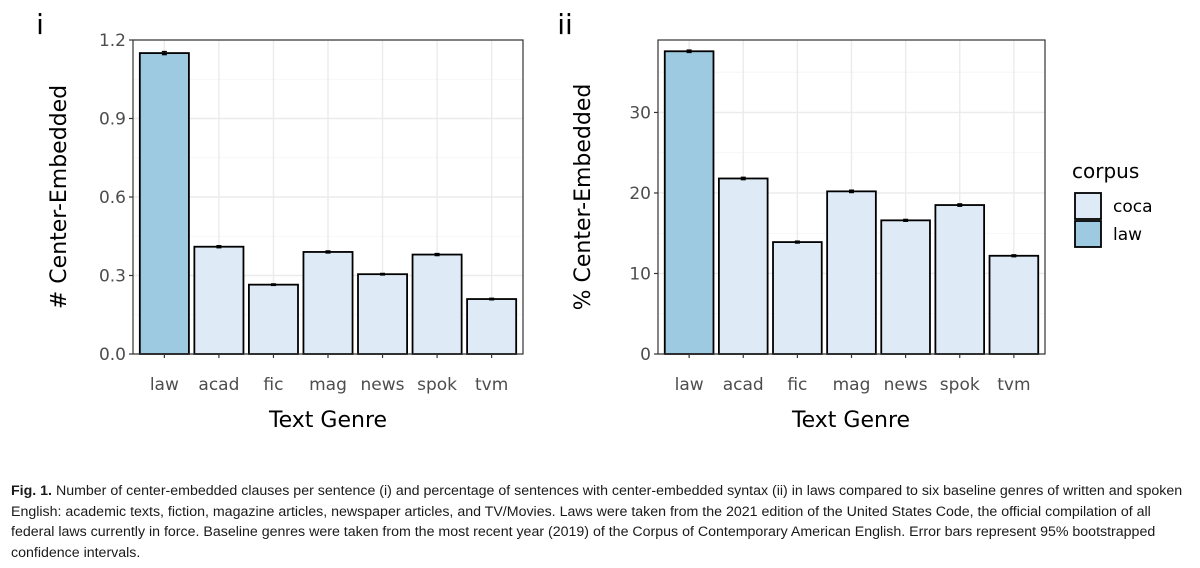 The image size is (1200, 568). I want to click on caption-label: Fig. 1., so click(31, 491).